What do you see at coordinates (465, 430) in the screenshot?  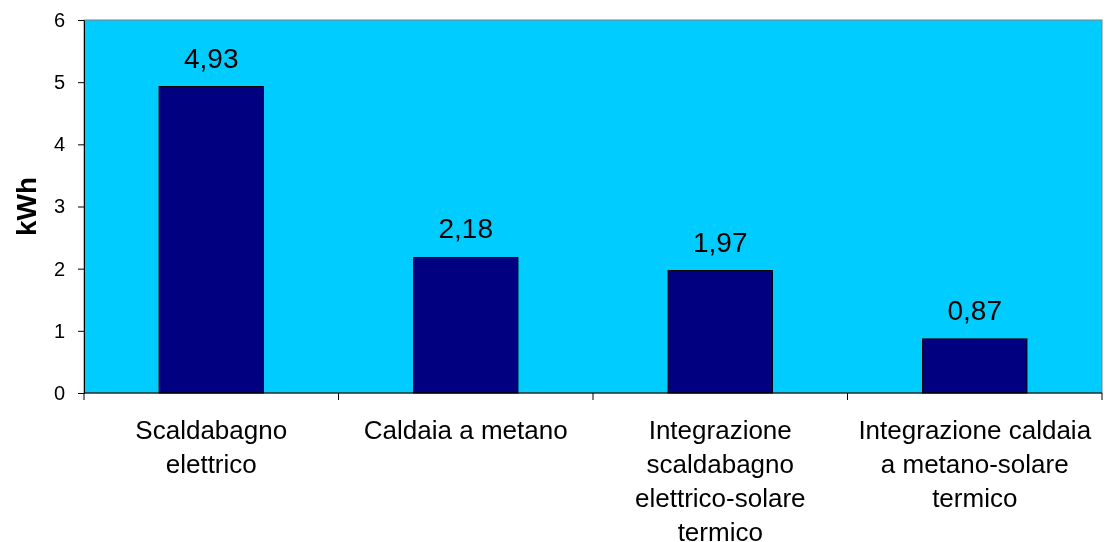 I see `x-tick-label: Caldaia a metano` at bounding box center [465, 430].